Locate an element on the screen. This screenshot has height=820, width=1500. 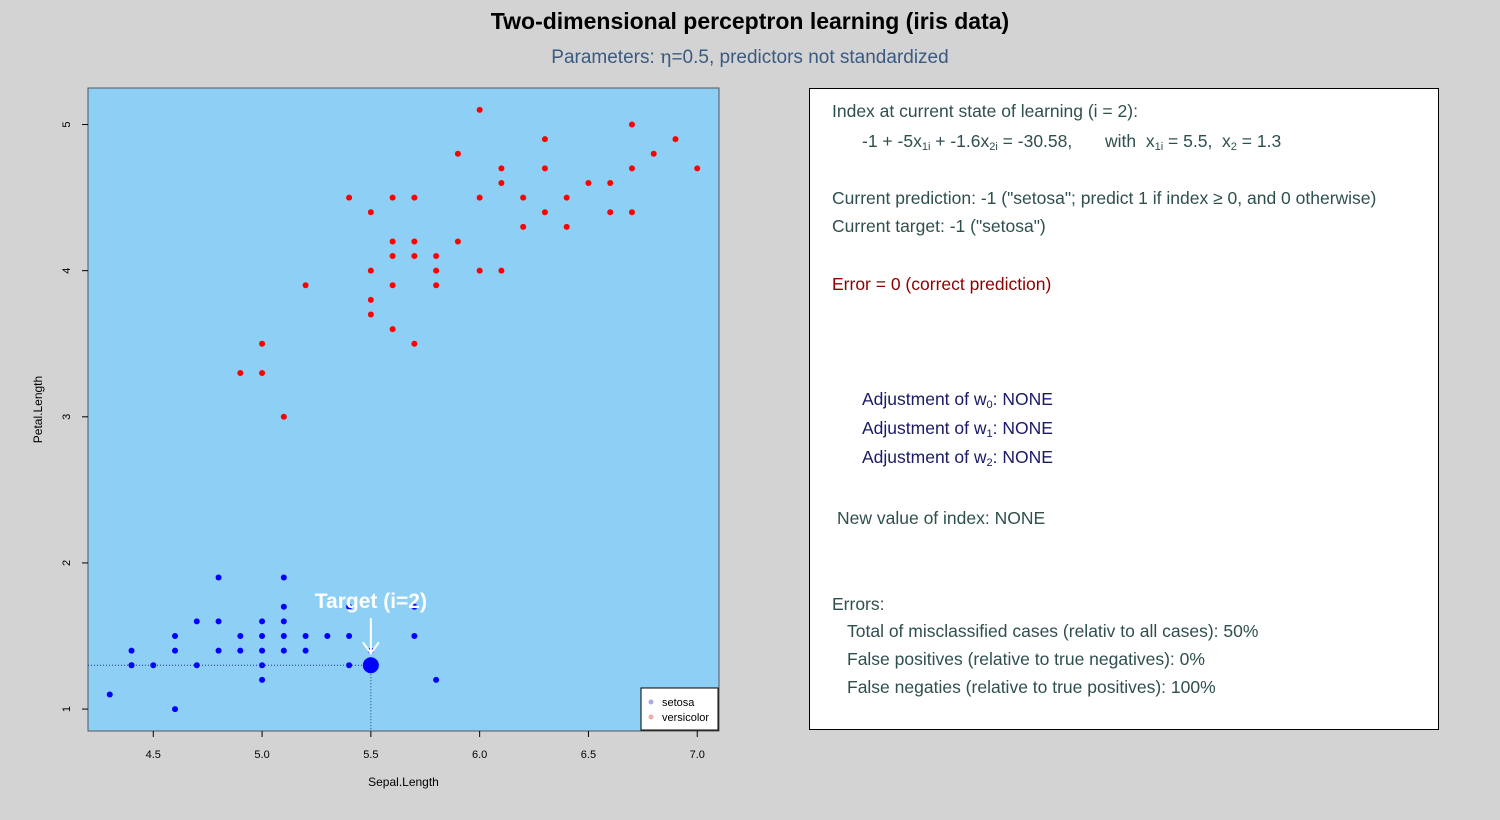
subtitle-prefix: Parameters: is located at coordinates (606, 57).